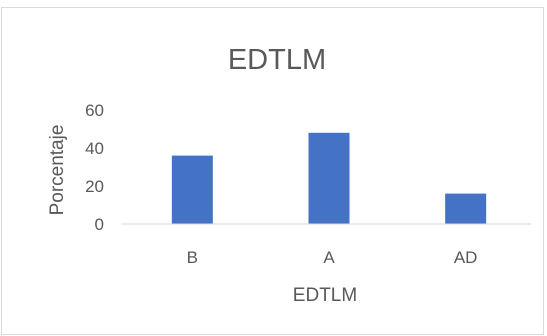 This screenshot has width=547, height=336. I want to click on x-axis-ticks: B A AD, so click(332, 257).